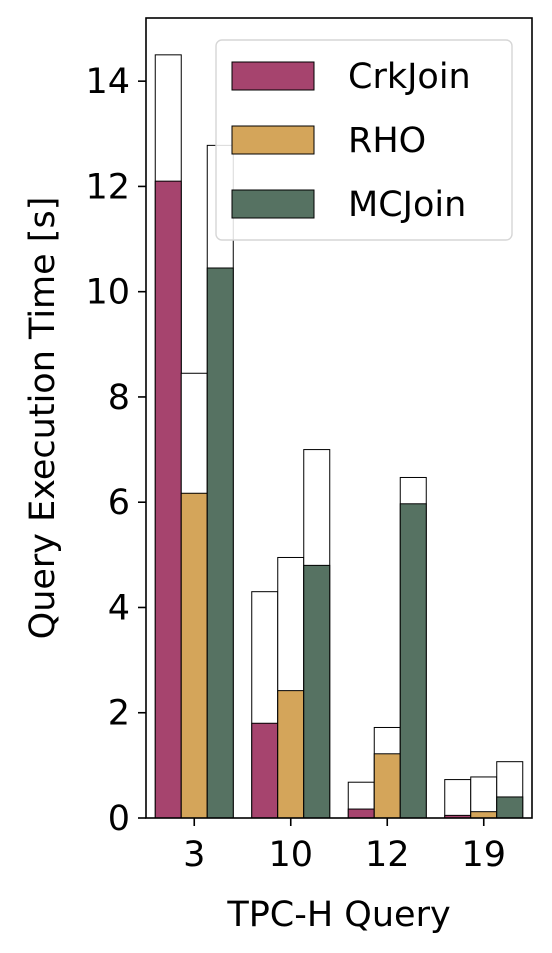 The height and width of the screenshot is (953, 552). Describe the element at coordinates (115, 450) in the screenshot. I see `y-axis: 0 2 4 6 8 10 12 14` at that location.